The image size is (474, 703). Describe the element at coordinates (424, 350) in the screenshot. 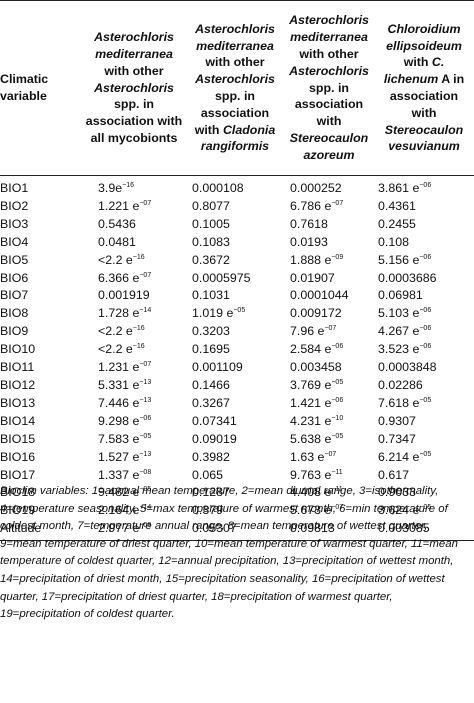

I see `p-value-cell: 3.523 e−06` at that location.